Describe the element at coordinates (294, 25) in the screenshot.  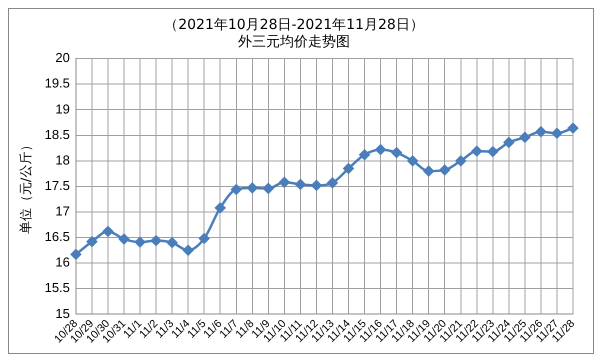
I see `chart-title: （2021年10月28日-2021年11月28日）` at that location.